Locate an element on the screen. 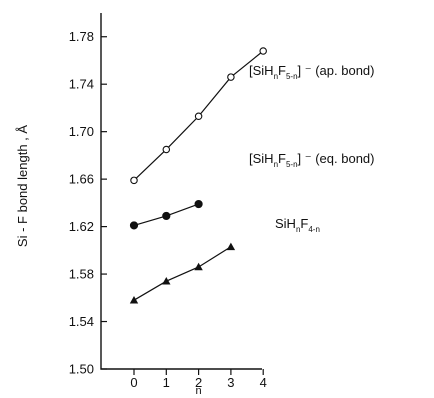  y-axis-ticks: 1.50 1.54 1.58 1.62 1.66 1.70 1.74 1.78 is located at coordinates (88, 203).